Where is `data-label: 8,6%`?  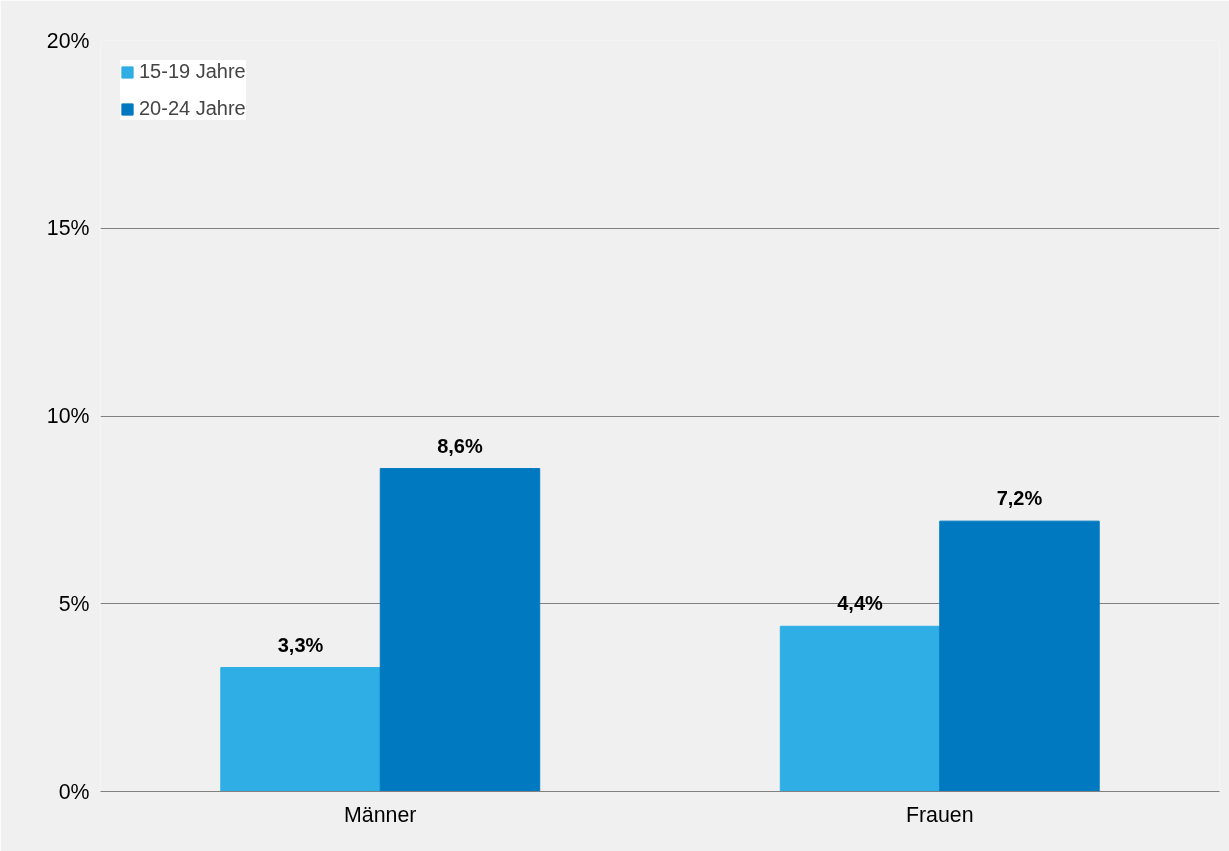 data-label: 8,6% is located at coordinates (460, 445).